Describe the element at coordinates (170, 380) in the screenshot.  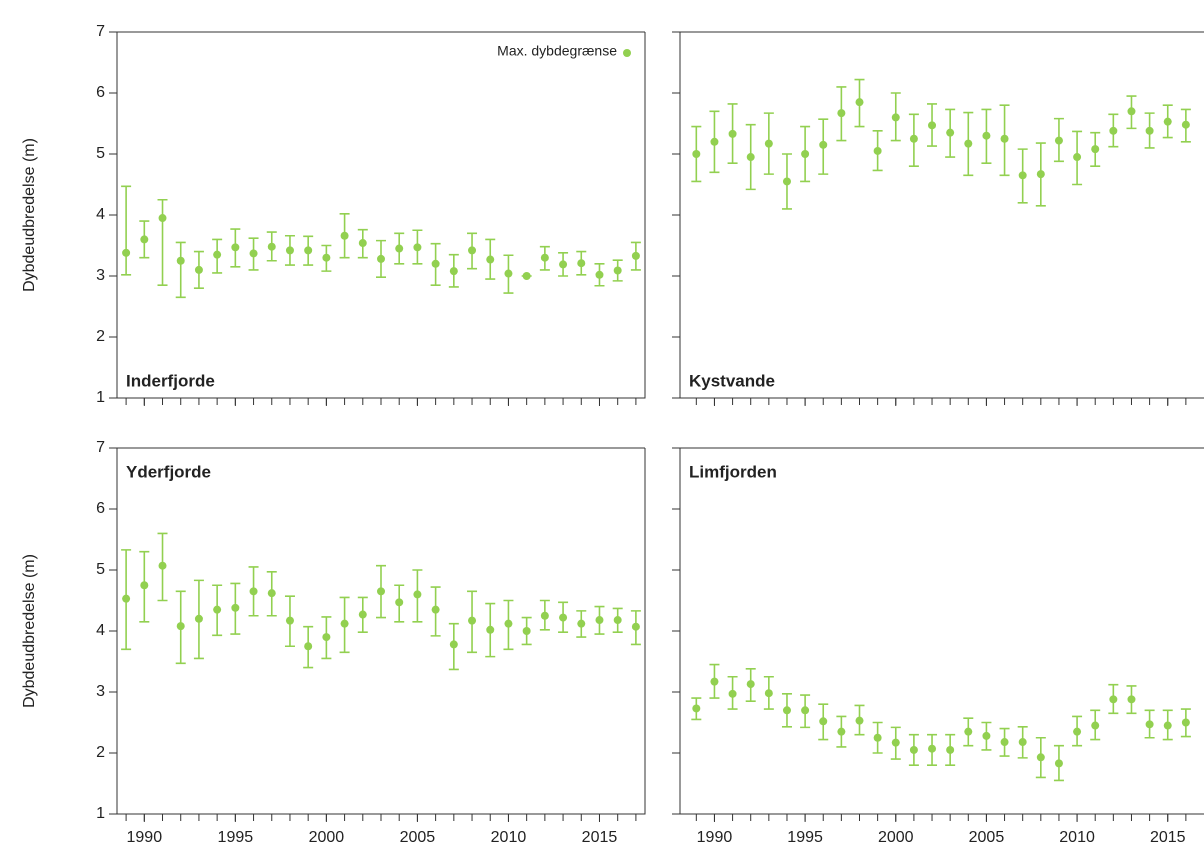
I see `panel-title: Inderfjorde` at that location.